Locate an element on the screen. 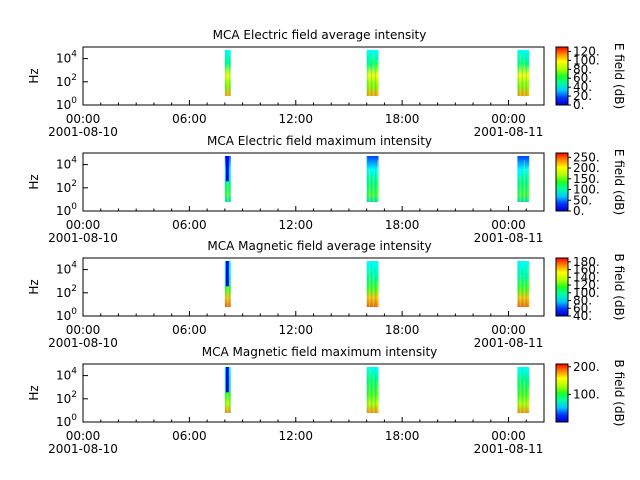 Image resolution: width=640 pixels, height=480 pixels. panel-title: MCA Magnetic field average intensity is located at coordinates (319, 246).